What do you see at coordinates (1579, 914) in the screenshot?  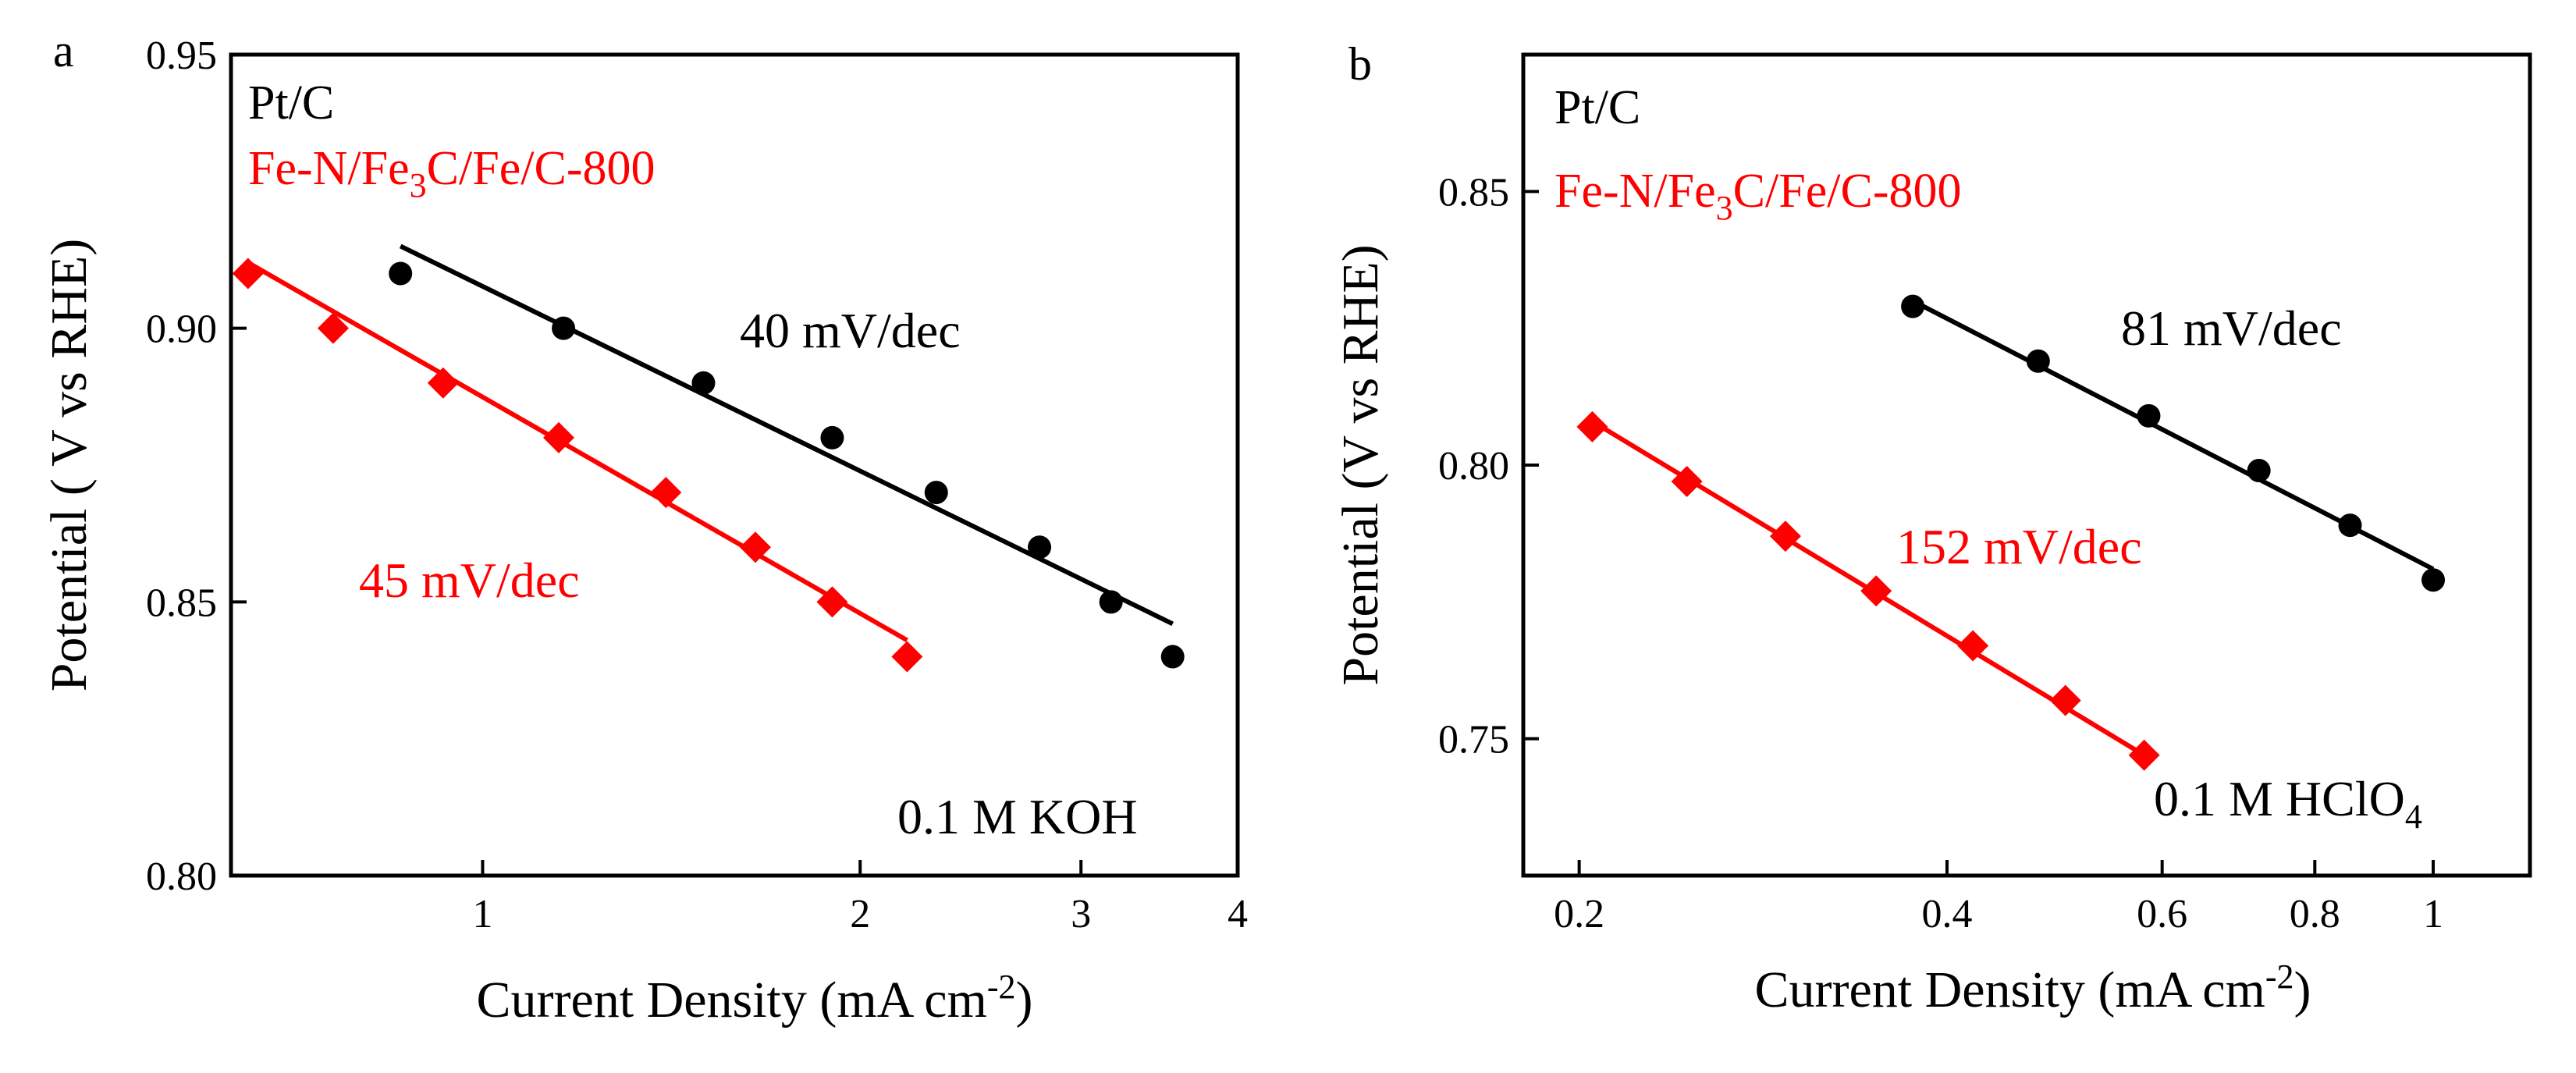 I see `panel-b-x-tick-label: 0.2` at bounding box center [1579, 914].